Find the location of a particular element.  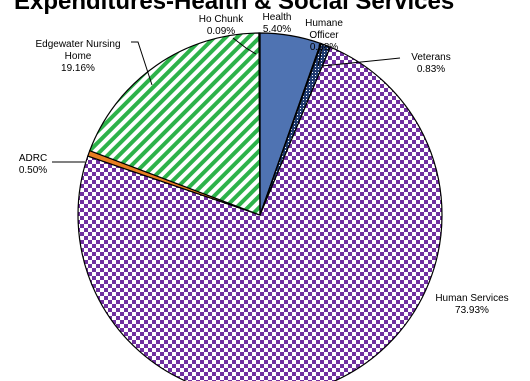

leader-veterans is located at coordinates (361, 62).